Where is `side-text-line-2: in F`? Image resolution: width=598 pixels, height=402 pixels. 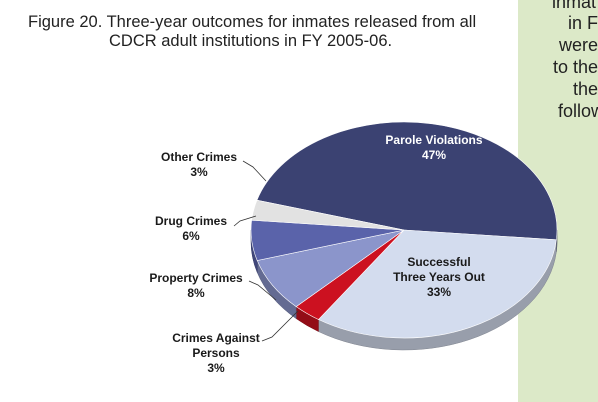 side-text-line-2: in F is located at coordinates (582, 23).